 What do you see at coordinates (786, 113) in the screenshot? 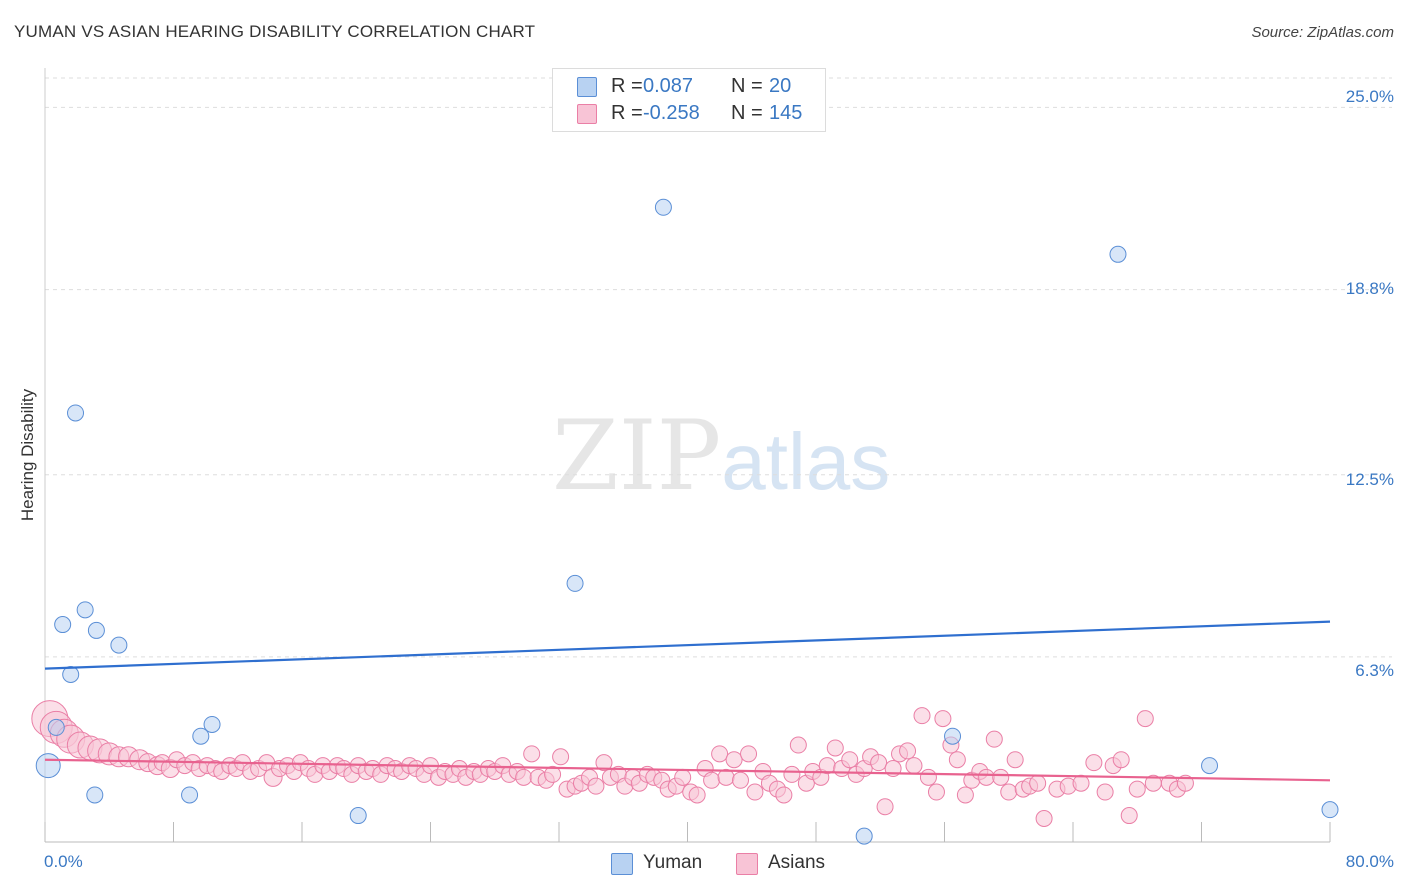
I see `n-value: 145` at bounding box center [786, 113].